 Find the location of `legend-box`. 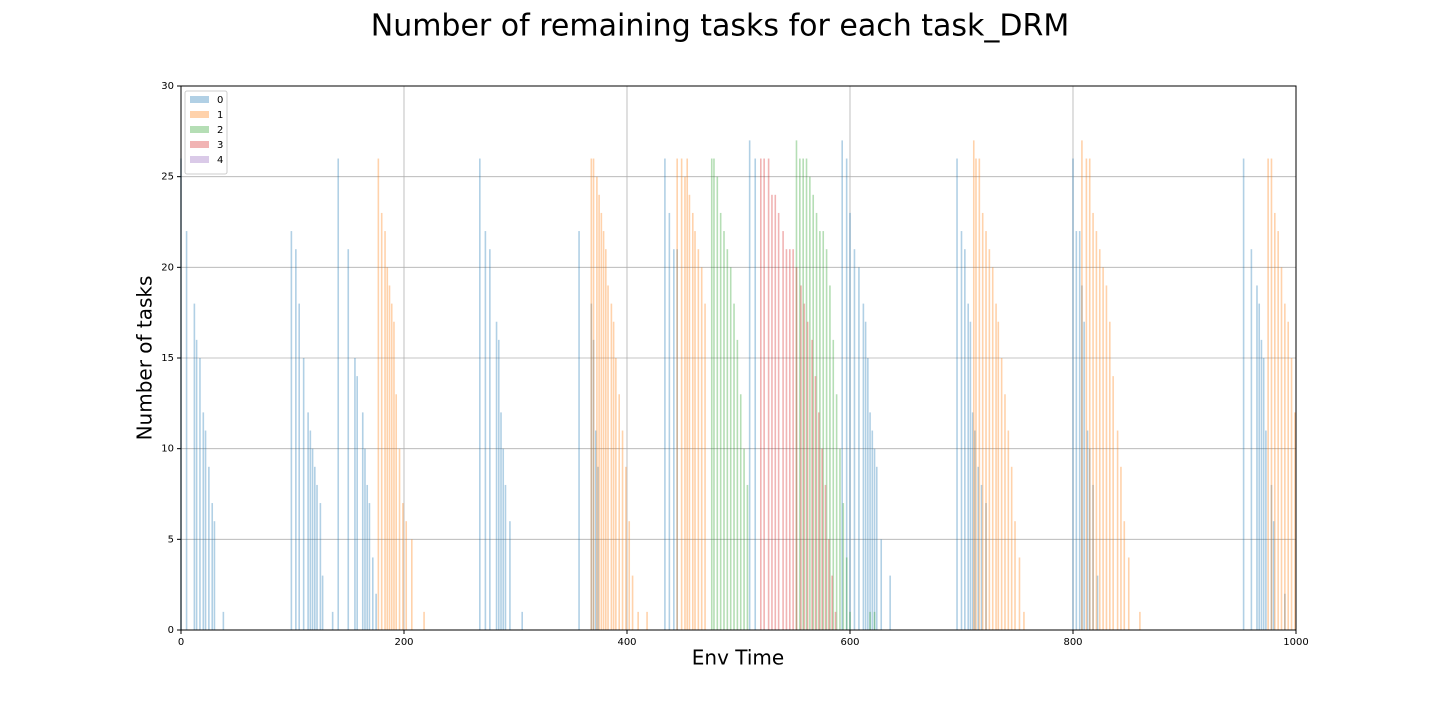

legend-box is located at coordinates (206, 132).